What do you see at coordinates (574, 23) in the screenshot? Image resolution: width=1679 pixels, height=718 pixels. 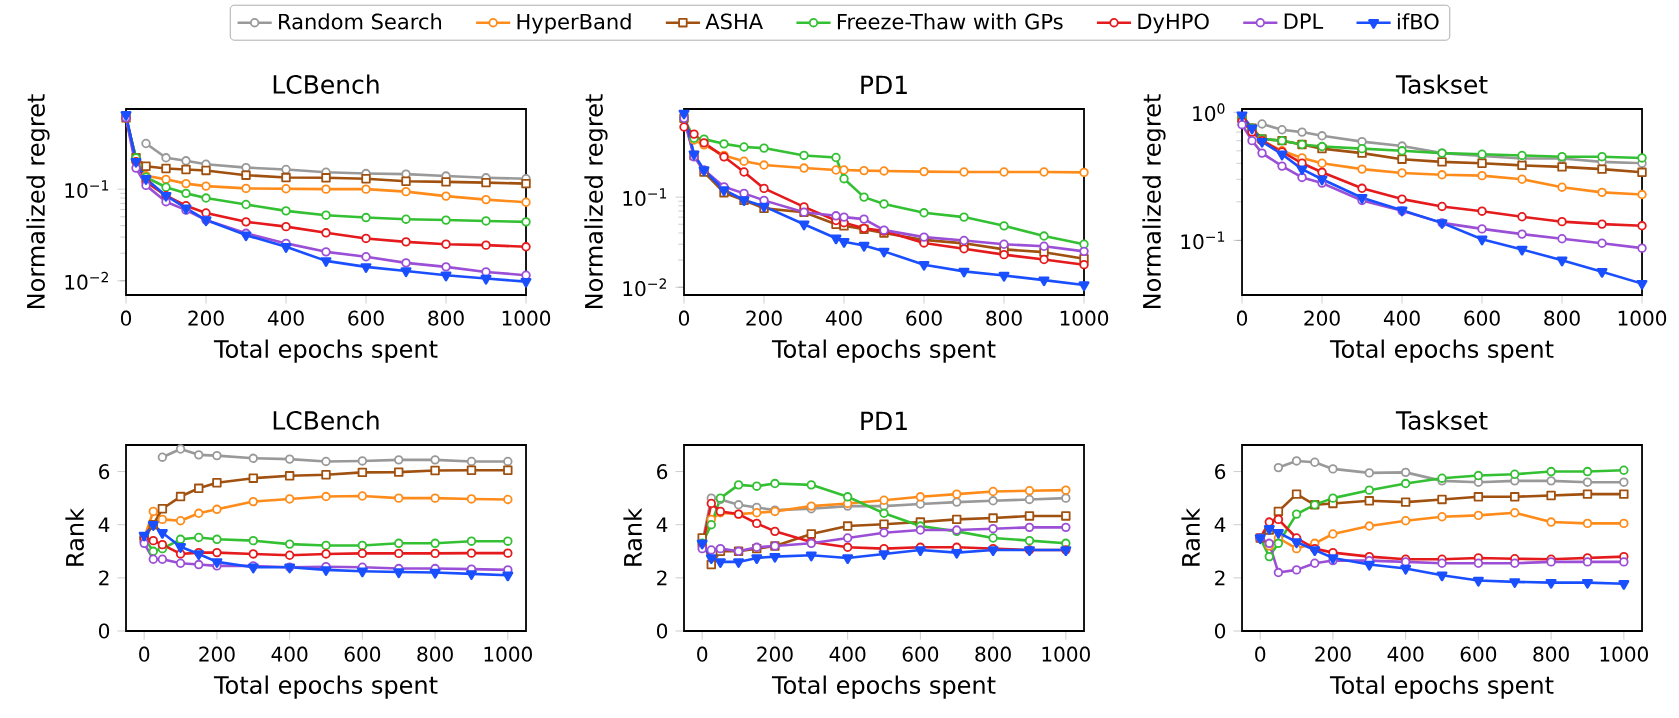 I see `legend-label: HyperBand` at bounding box center [574, 23].